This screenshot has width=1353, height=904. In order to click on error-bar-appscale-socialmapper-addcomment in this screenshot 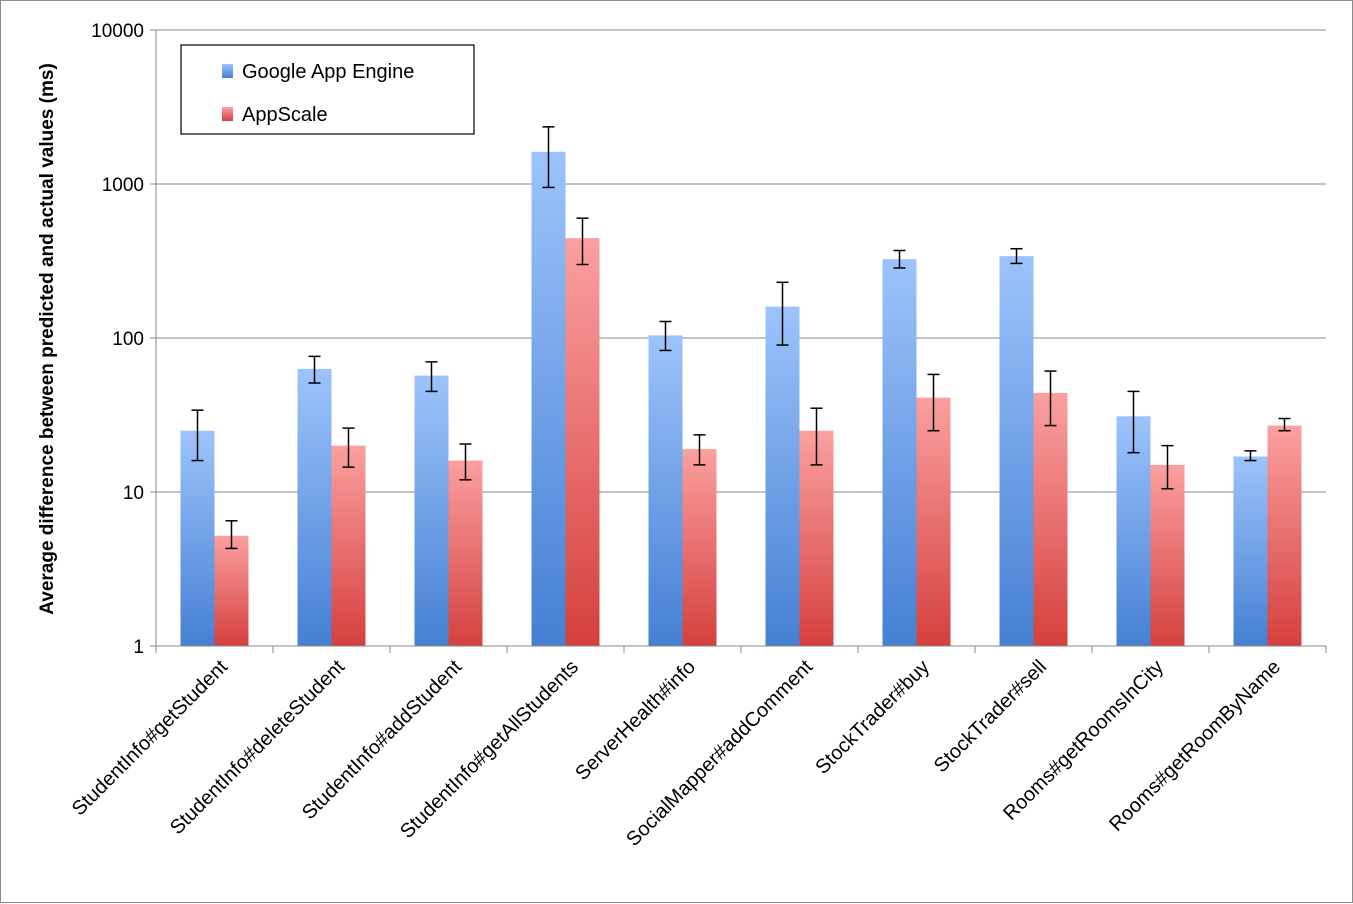, I will do `click(816, 436)`.